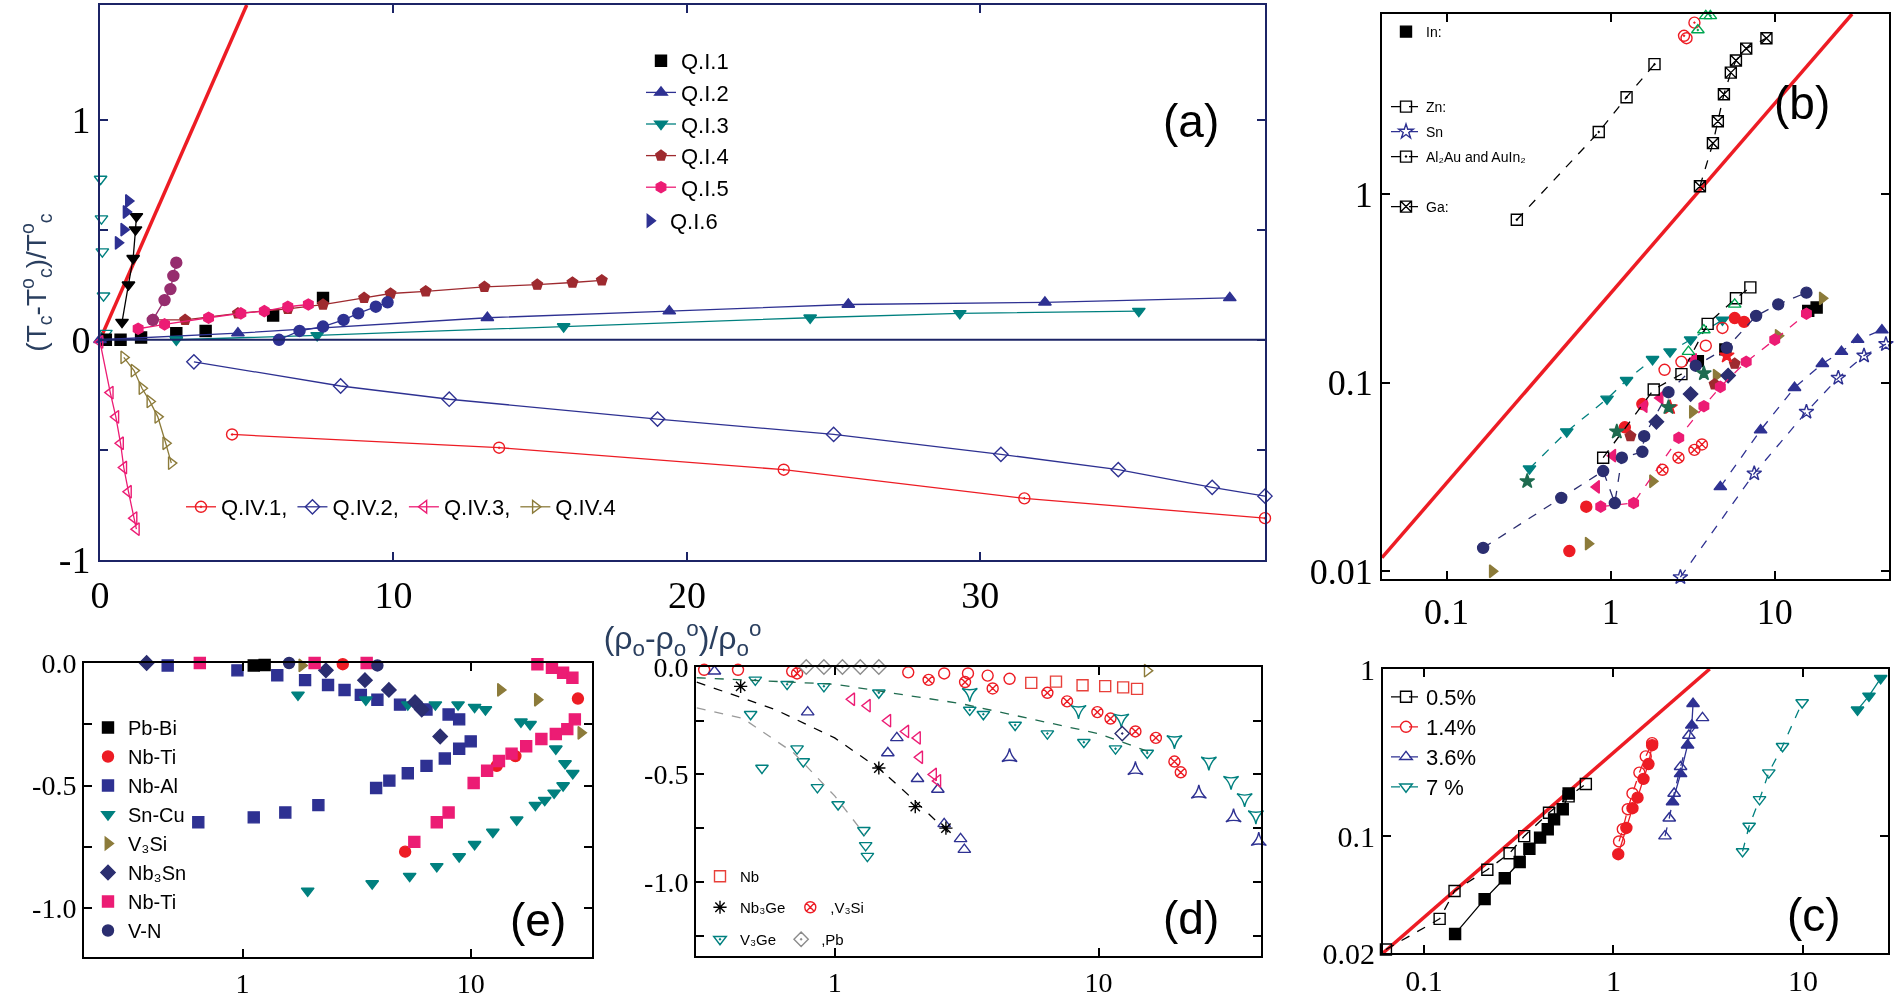 This screenshot has width=1896, height=996. I want to click on legend-label: Pb-Bi, so click(152, 728).